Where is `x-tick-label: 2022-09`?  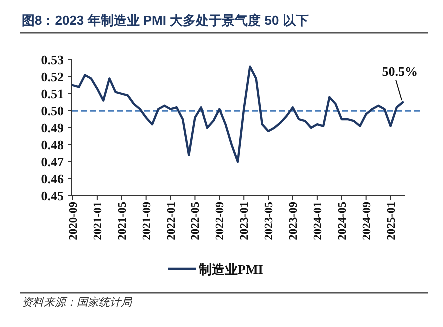
x-tick-label: 2022-09 is located at coordinates (220, 221).